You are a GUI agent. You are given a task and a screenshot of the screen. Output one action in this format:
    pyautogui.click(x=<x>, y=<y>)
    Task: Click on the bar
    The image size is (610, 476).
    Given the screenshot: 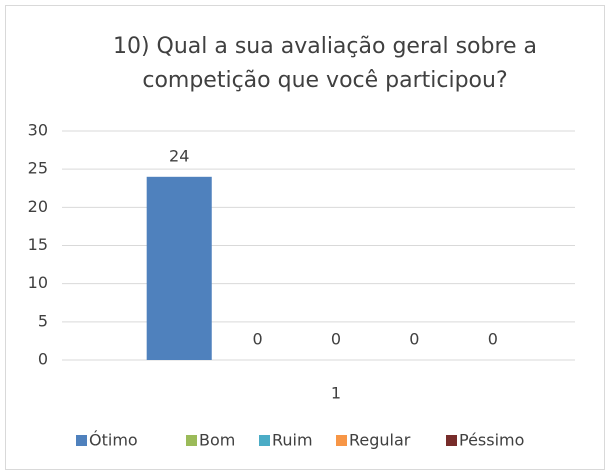 What is the action you would take?
    pyautogui.click(x=179, y=268)
    